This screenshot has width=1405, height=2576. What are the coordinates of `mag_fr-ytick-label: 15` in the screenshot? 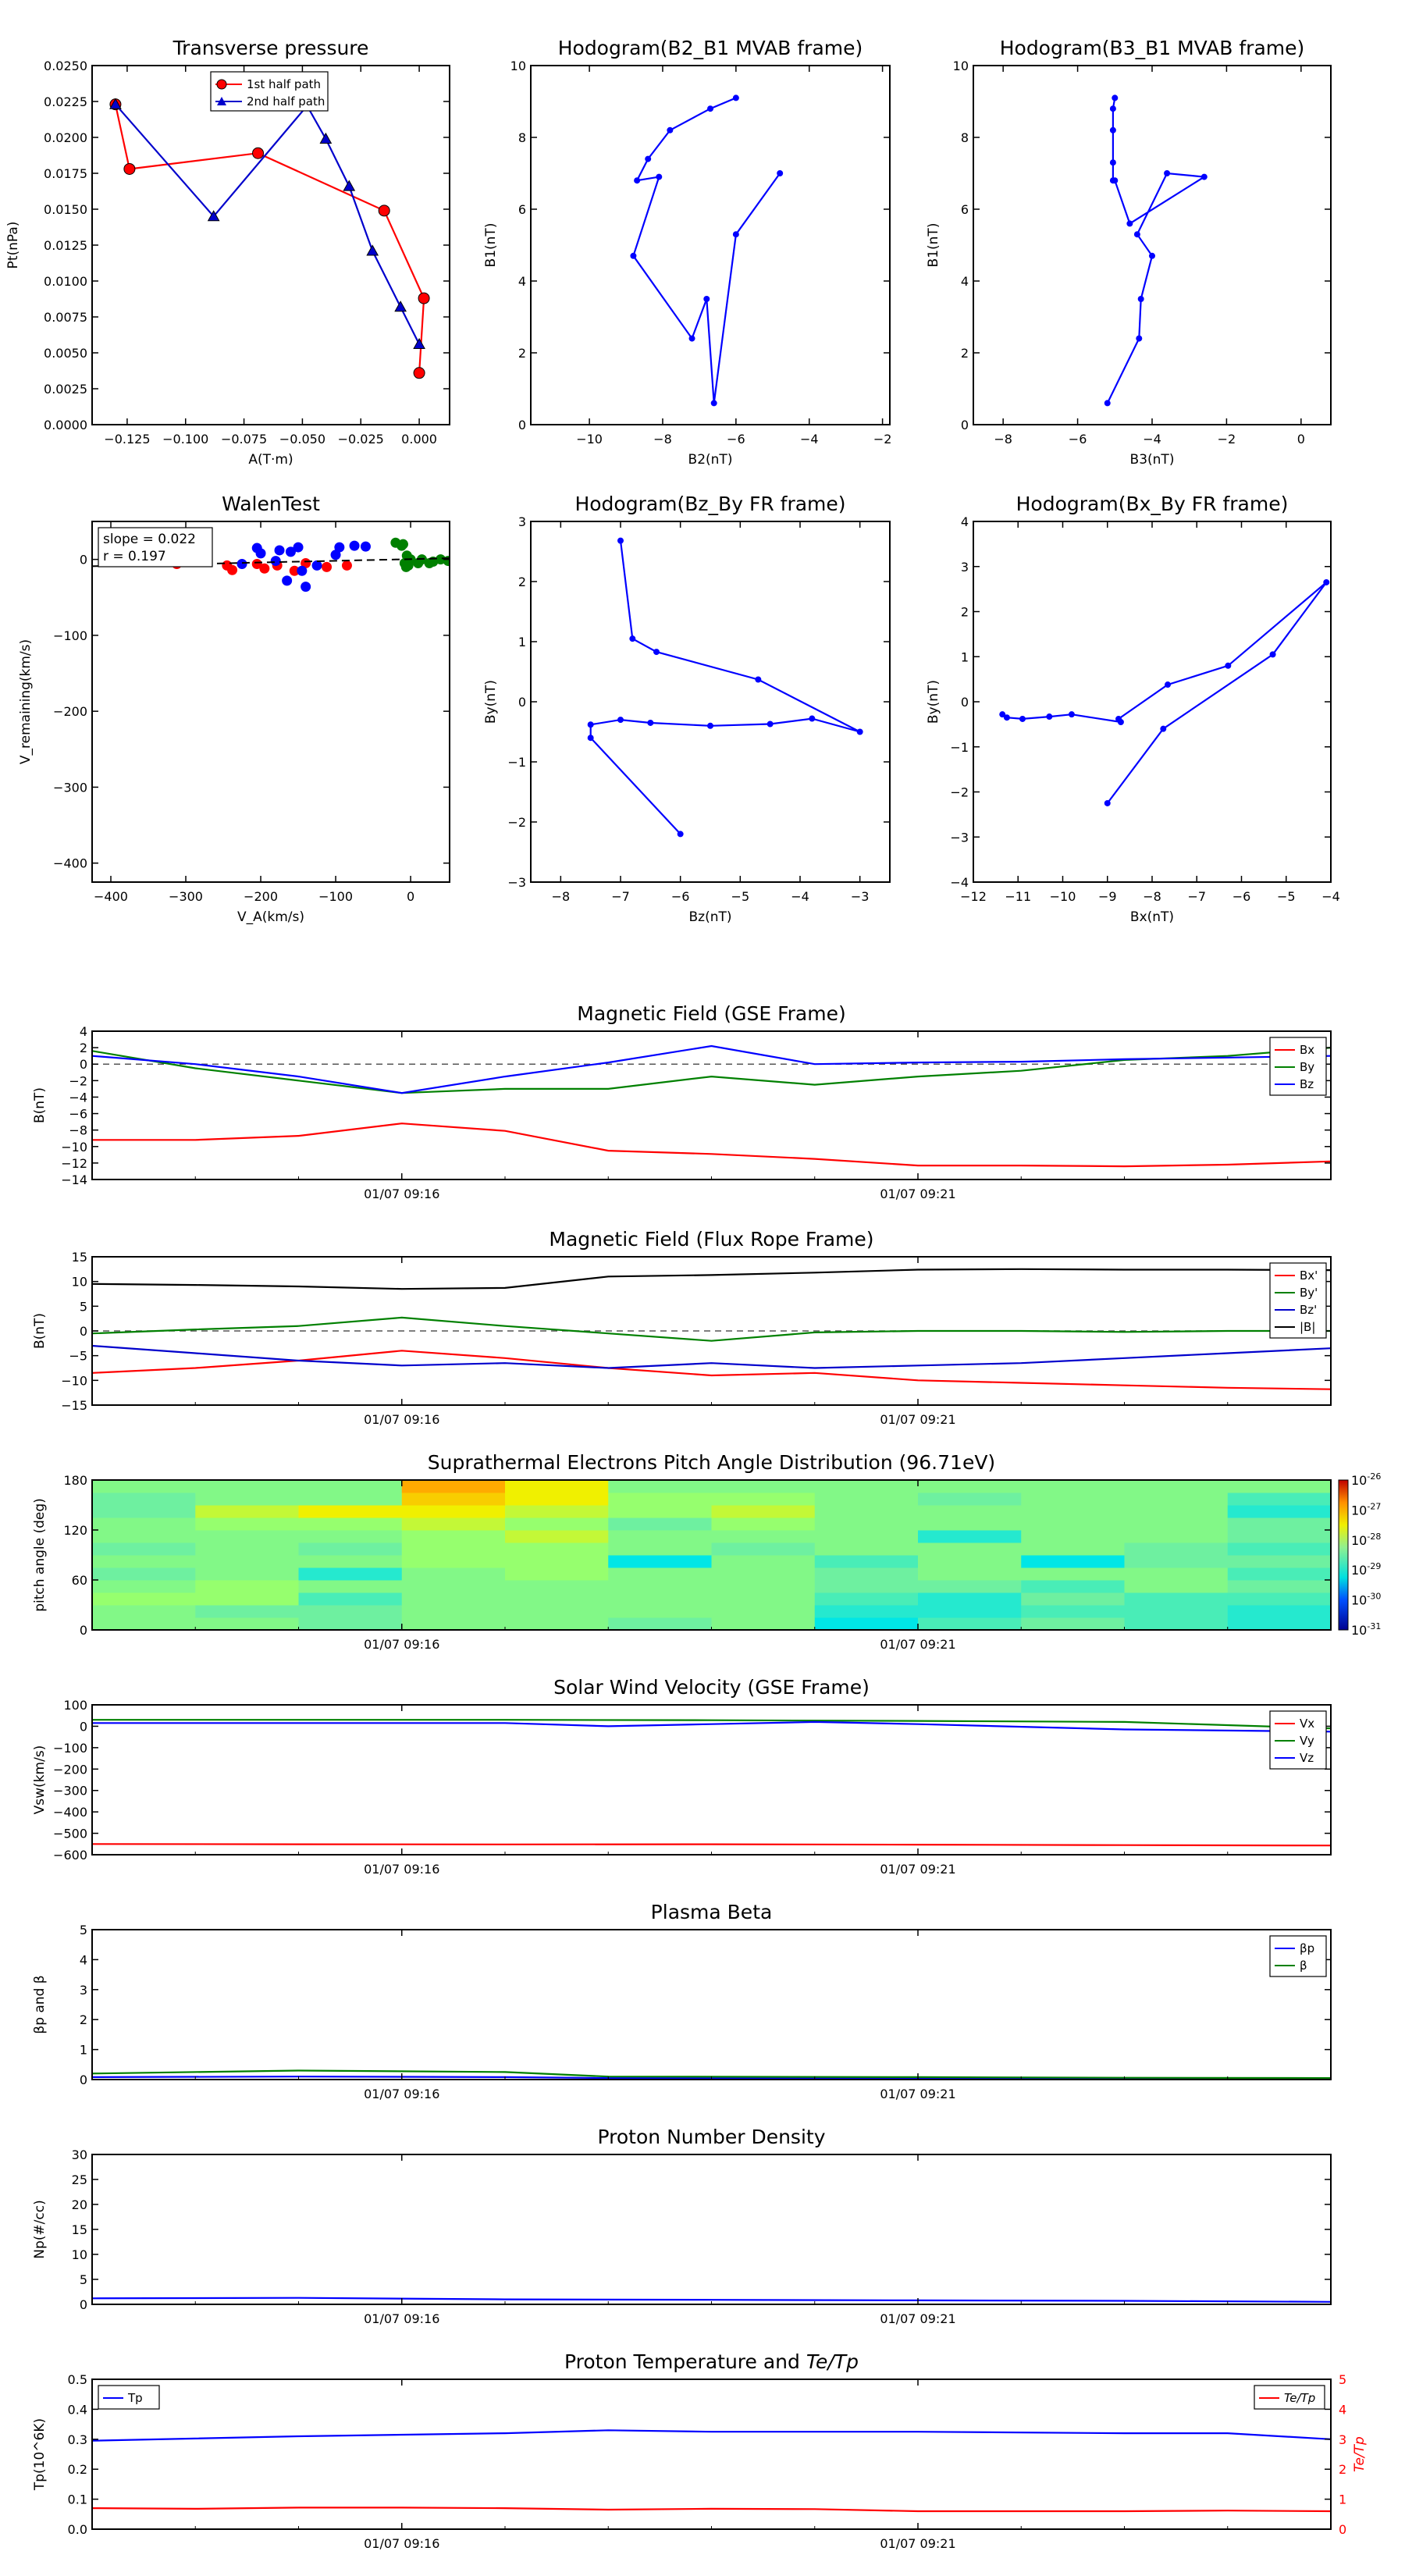 It's located at (80, 1257).